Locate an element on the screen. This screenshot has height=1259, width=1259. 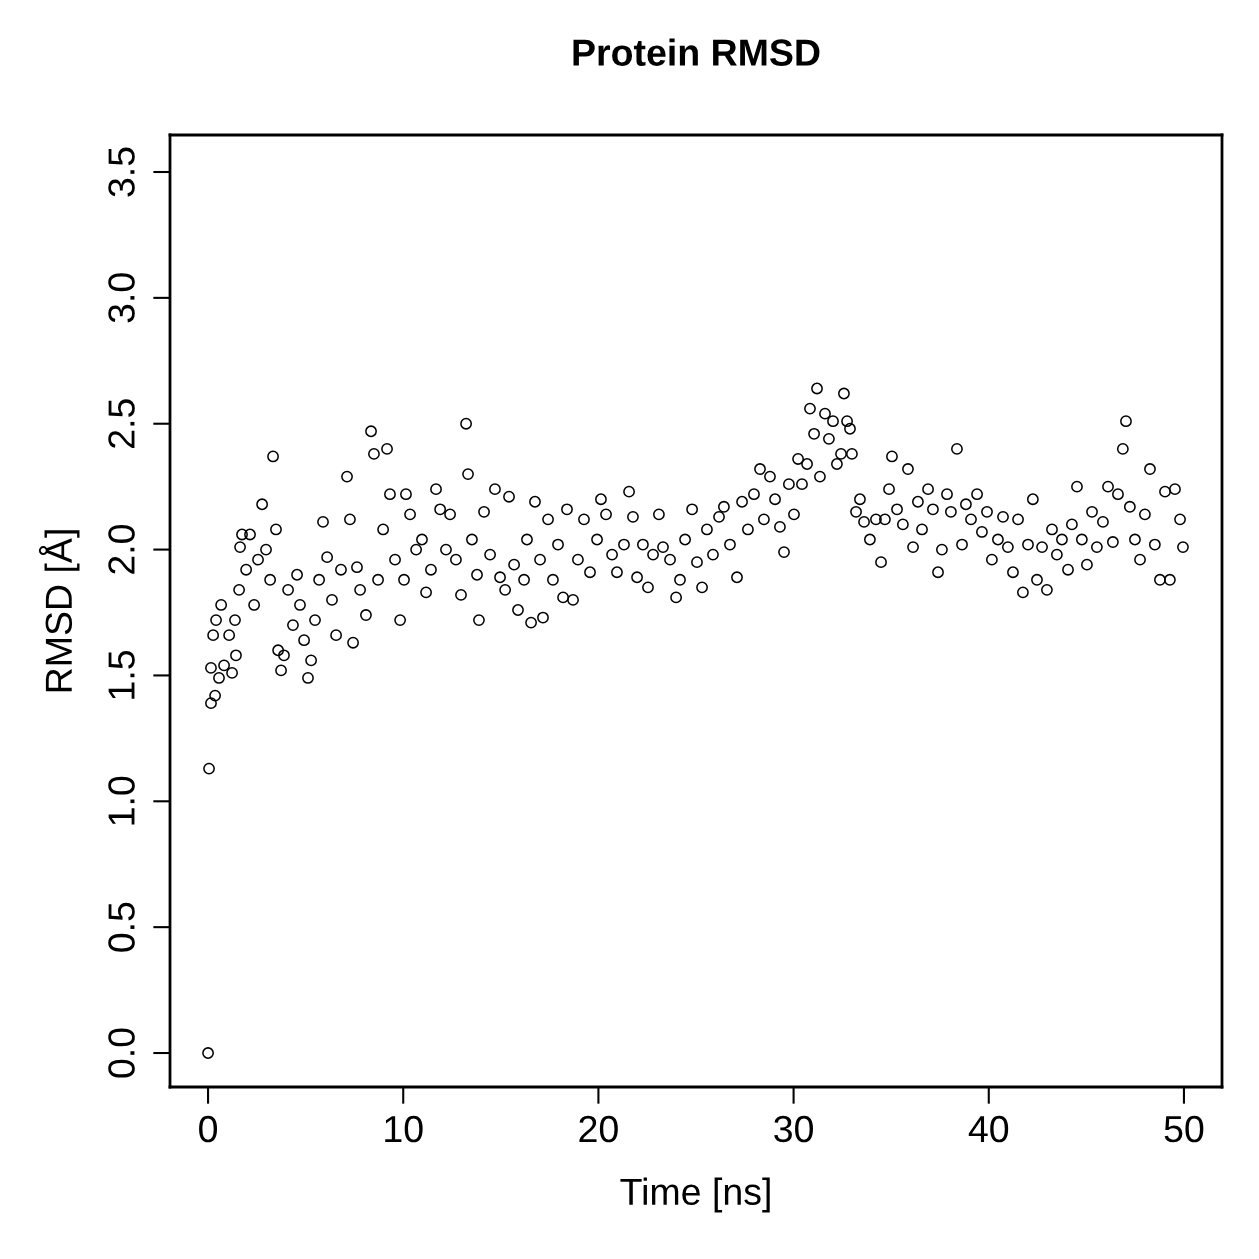
y-tick-label: 1.5 is located at coordinates (121, 674).